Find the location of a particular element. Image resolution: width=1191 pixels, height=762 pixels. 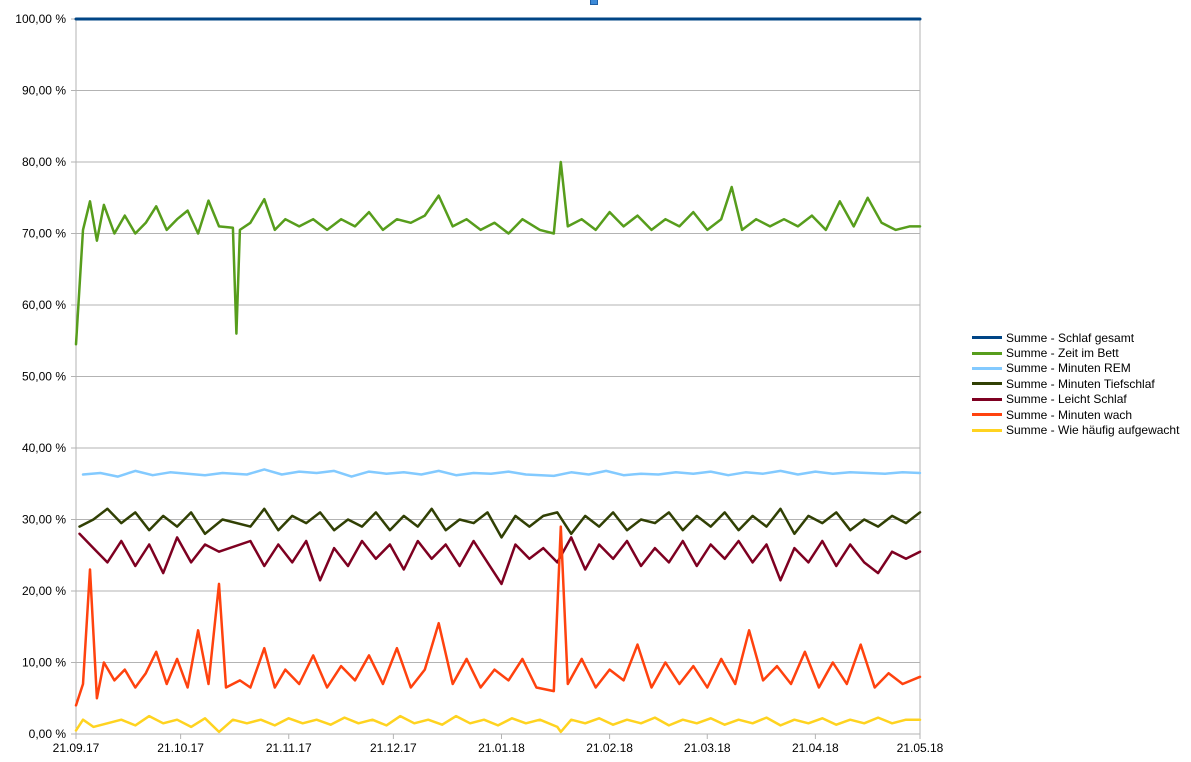

x-tick-label: 21.10.17 is located at coordinates (180, 748).